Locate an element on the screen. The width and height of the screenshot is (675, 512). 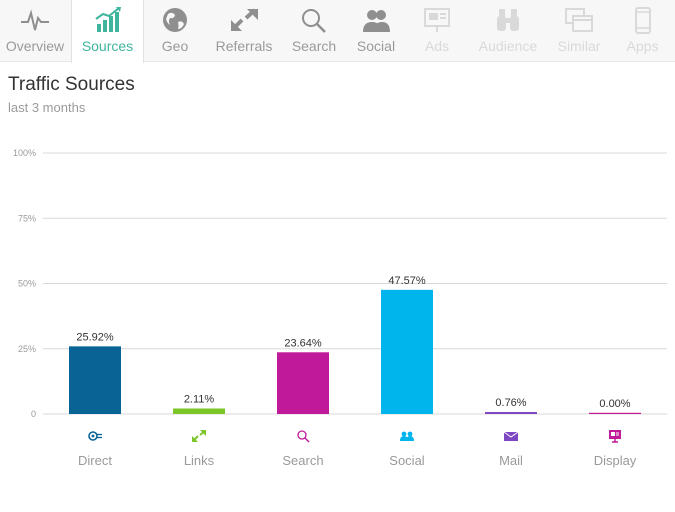
data-label: 47.57% is located at coordinates (407, 281).